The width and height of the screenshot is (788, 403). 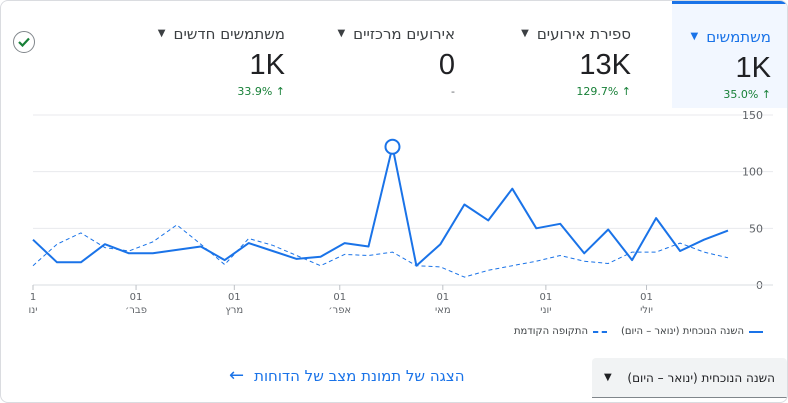 What do you see at coordinates (136, 310) in the screenshot?
I see `x-tick-month: פבר׳` at bounding box center [136, 310].